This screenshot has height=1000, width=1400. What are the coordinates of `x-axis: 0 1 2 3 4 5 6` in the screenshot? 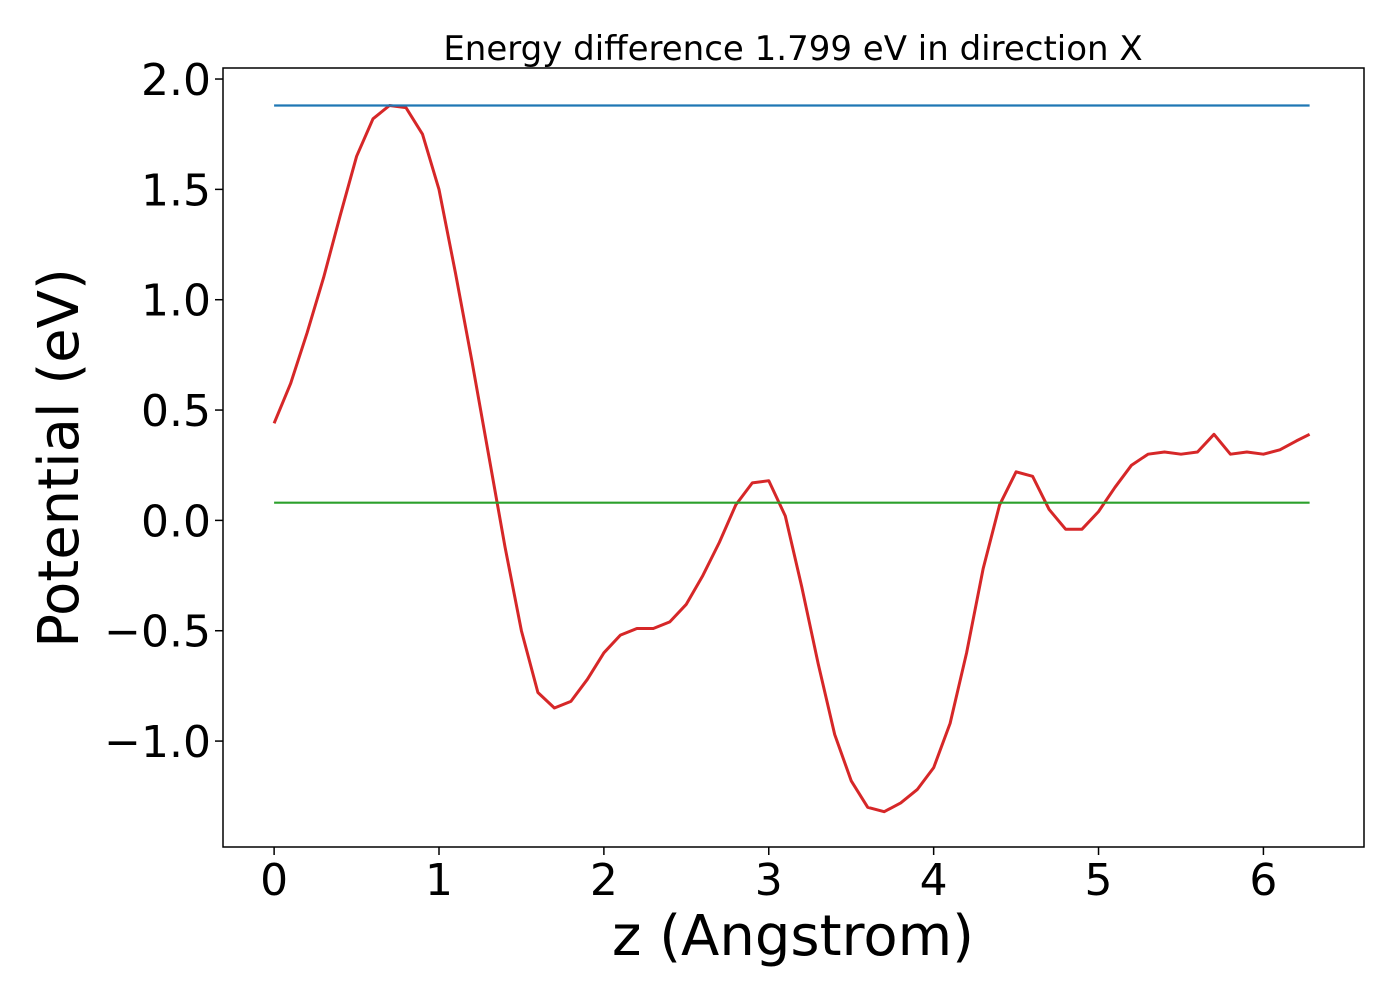 It's located at (768, 876).